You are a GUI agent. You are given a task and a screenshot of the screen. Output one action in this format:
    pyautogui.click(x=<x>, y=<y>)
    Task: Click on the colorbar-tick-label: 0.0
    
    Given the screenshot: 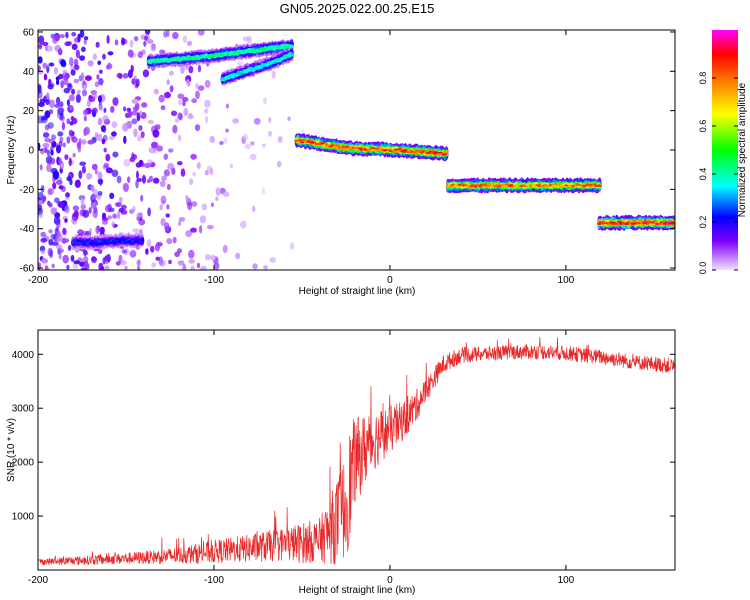 What is the action you would take?
    pyautogui.click(x=703, y=268)
    